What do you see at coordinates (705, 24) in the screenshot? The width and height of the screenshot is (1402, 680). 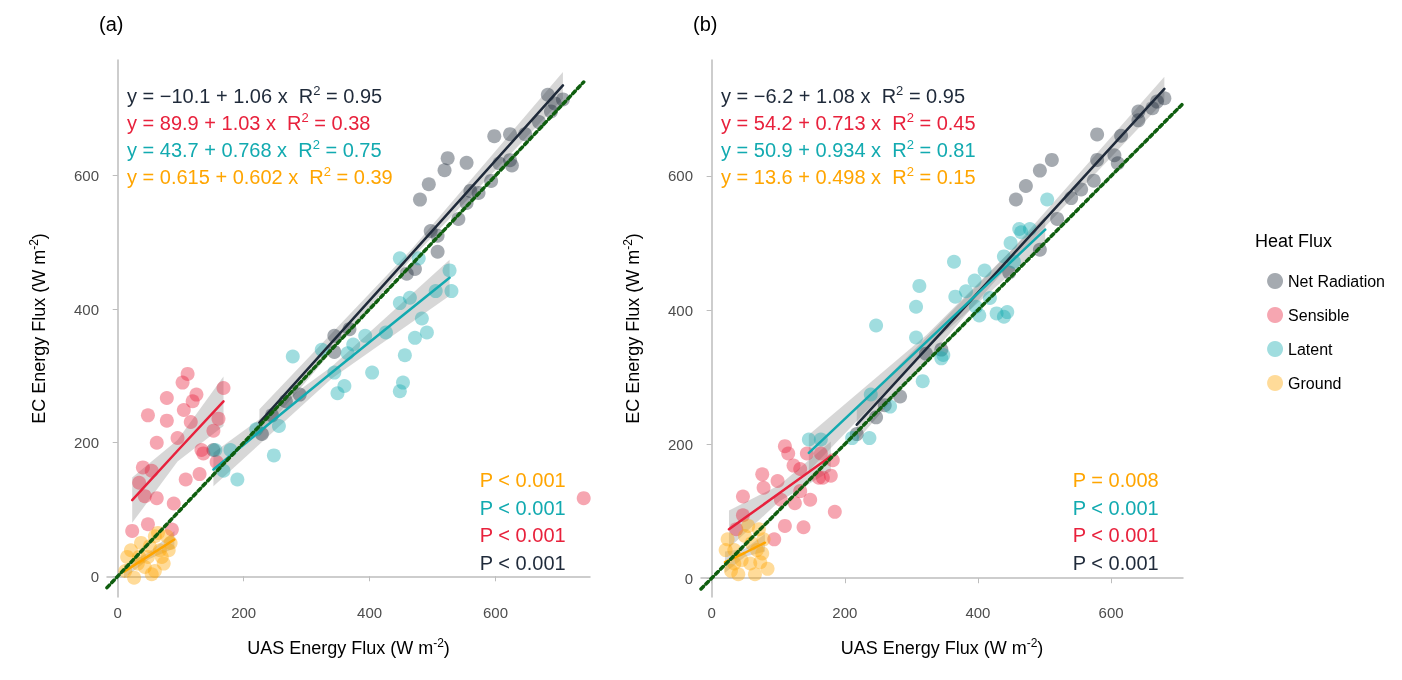 I see `chart-title: (b)` at bounding box center [705, 24].